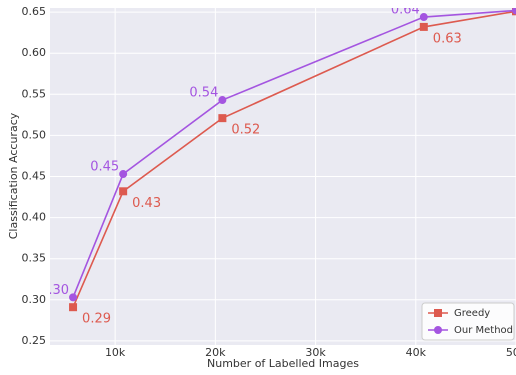  I want to click on x-tick-label: 30k, so click(315, 352).